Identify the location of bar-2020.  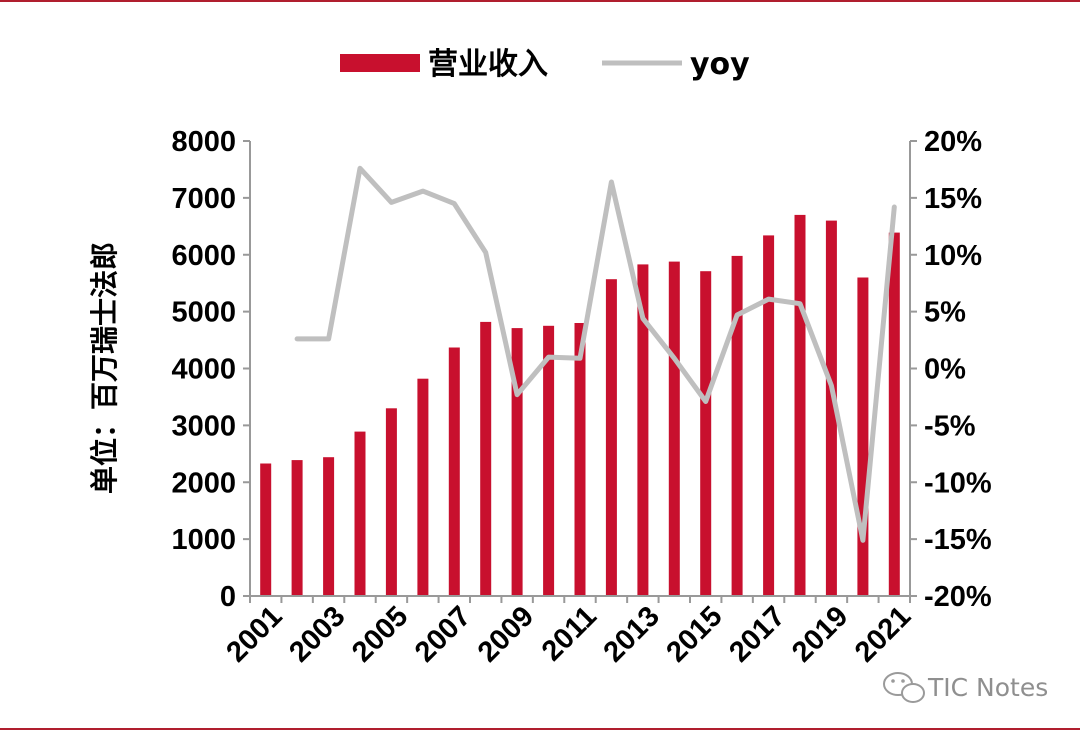
(863, 436).